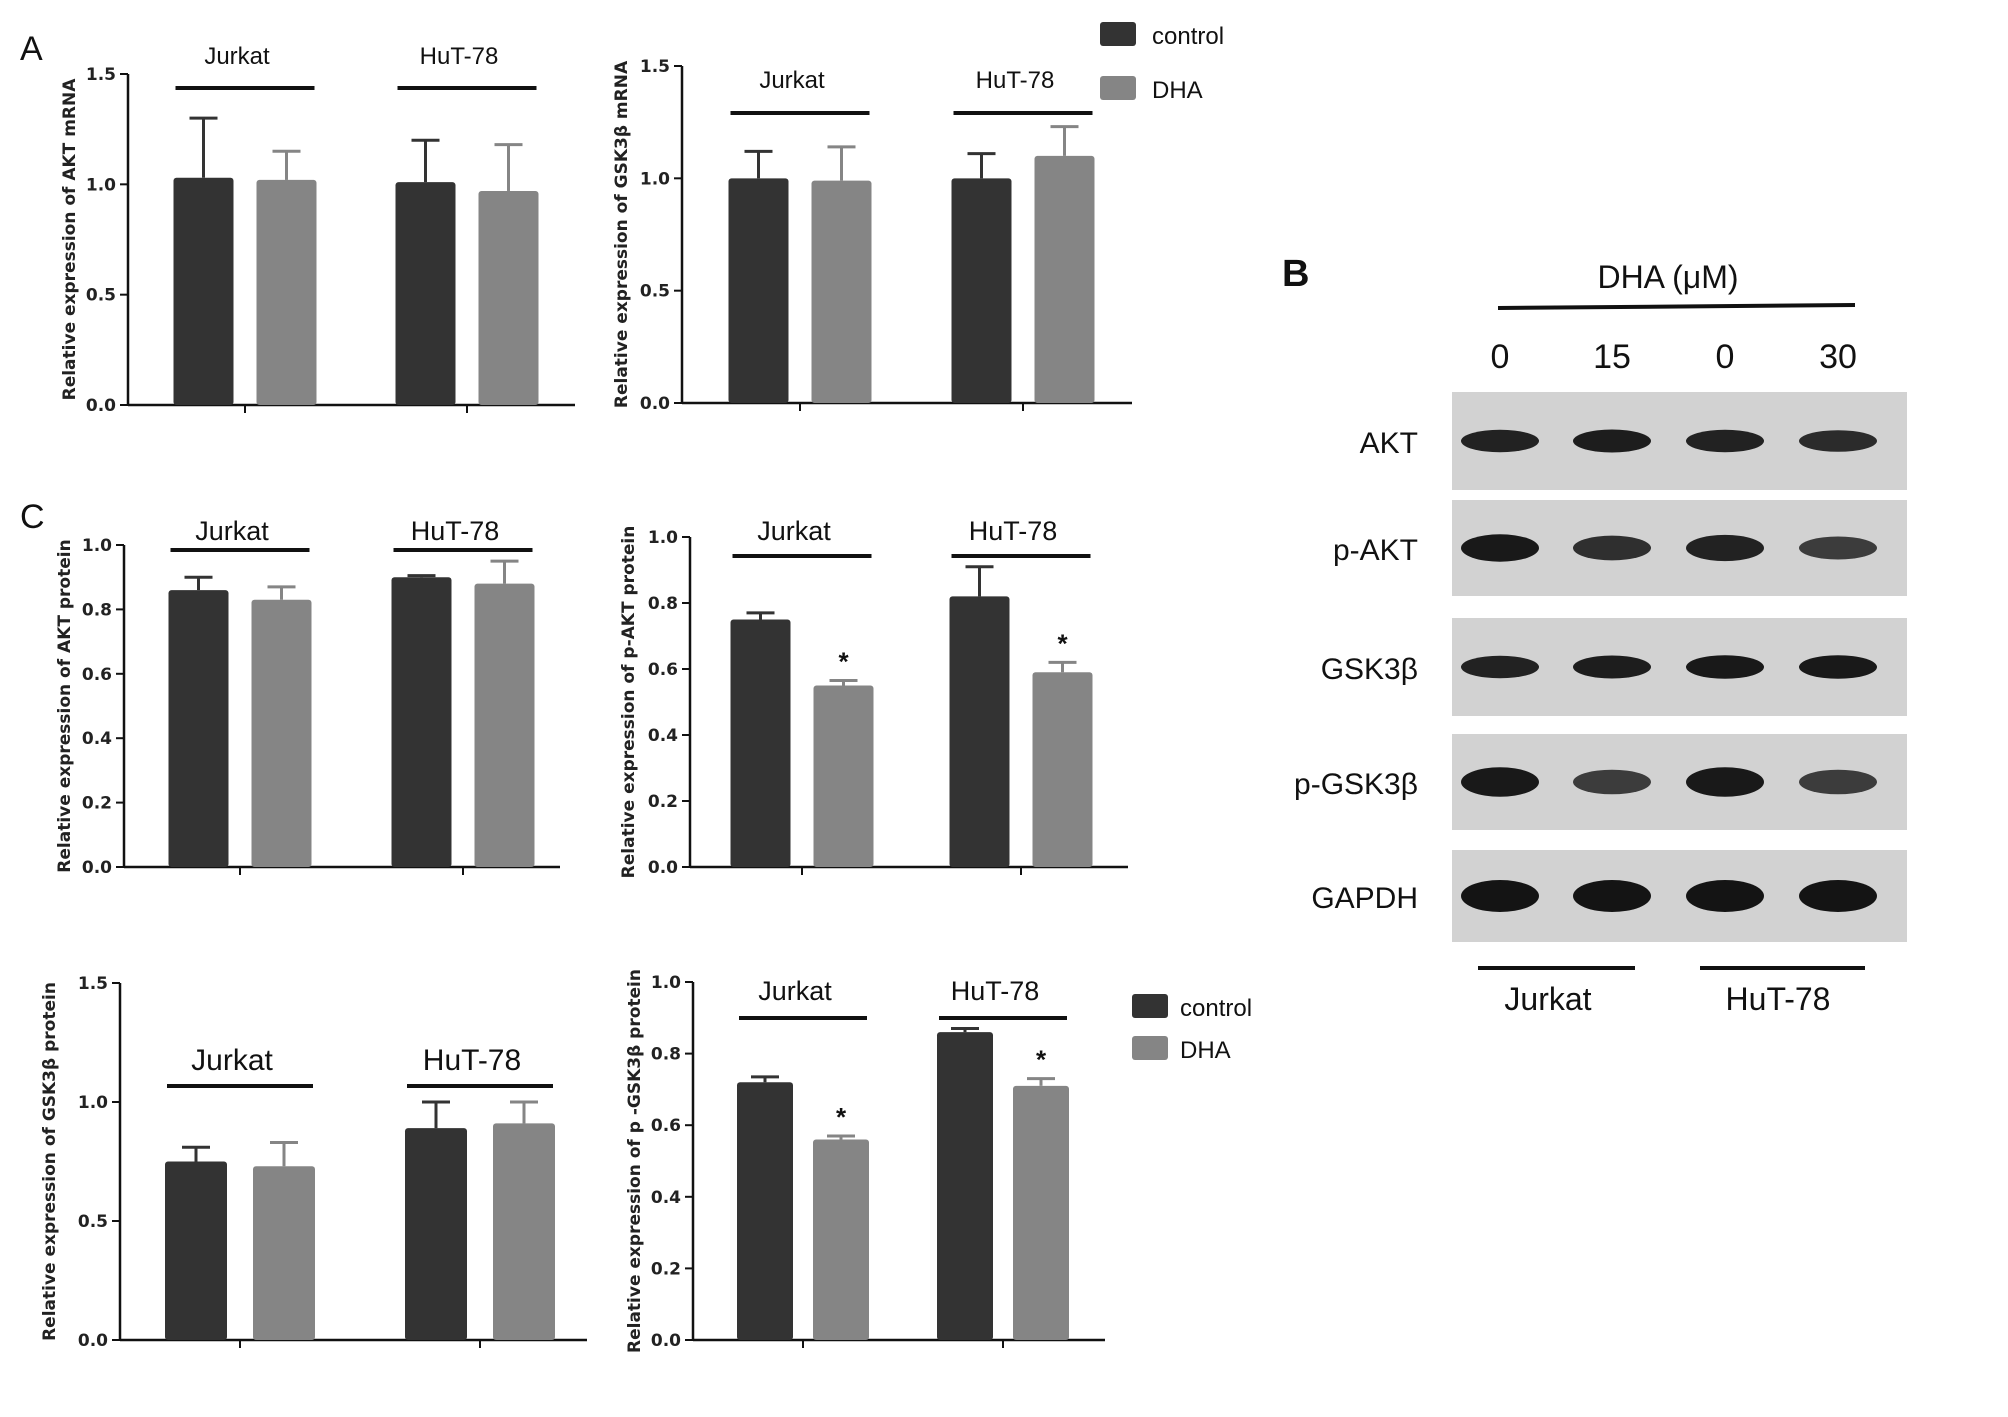 This screenshot has height=1417, width=2008. What do you see at coordinates (635, 1161) in the screenshot?
I see `pgsk-protein-ylabel: Relative expression of p -GSK3β protein` at bounding box center [635, 1161].